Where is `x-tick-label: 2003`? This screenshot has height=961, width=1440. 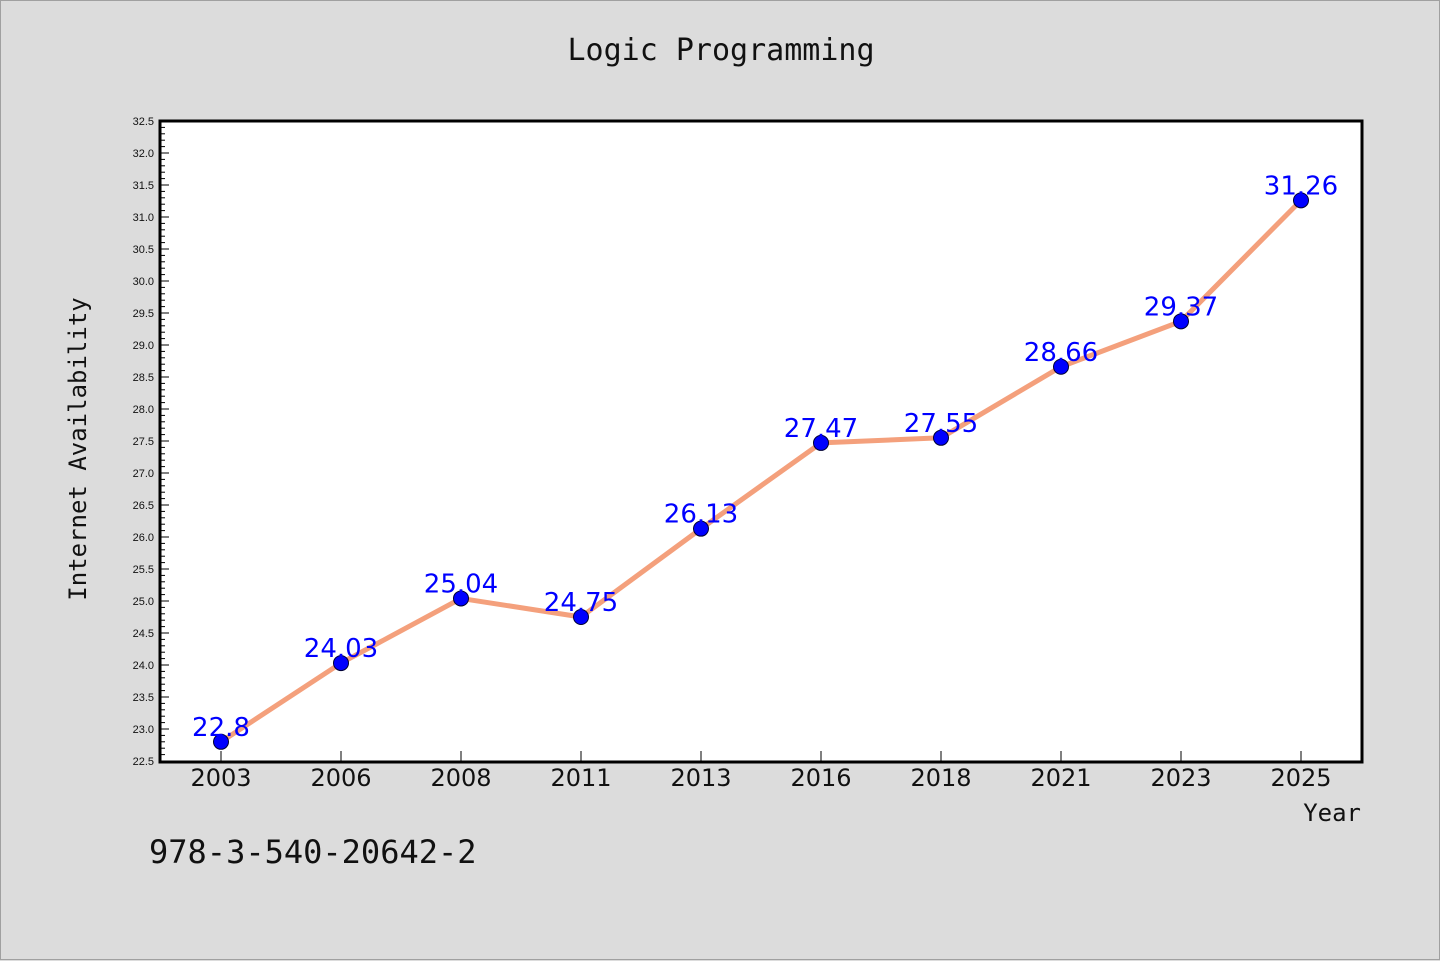
x-tick-label: 2003 is located at coordinates (220, 778).